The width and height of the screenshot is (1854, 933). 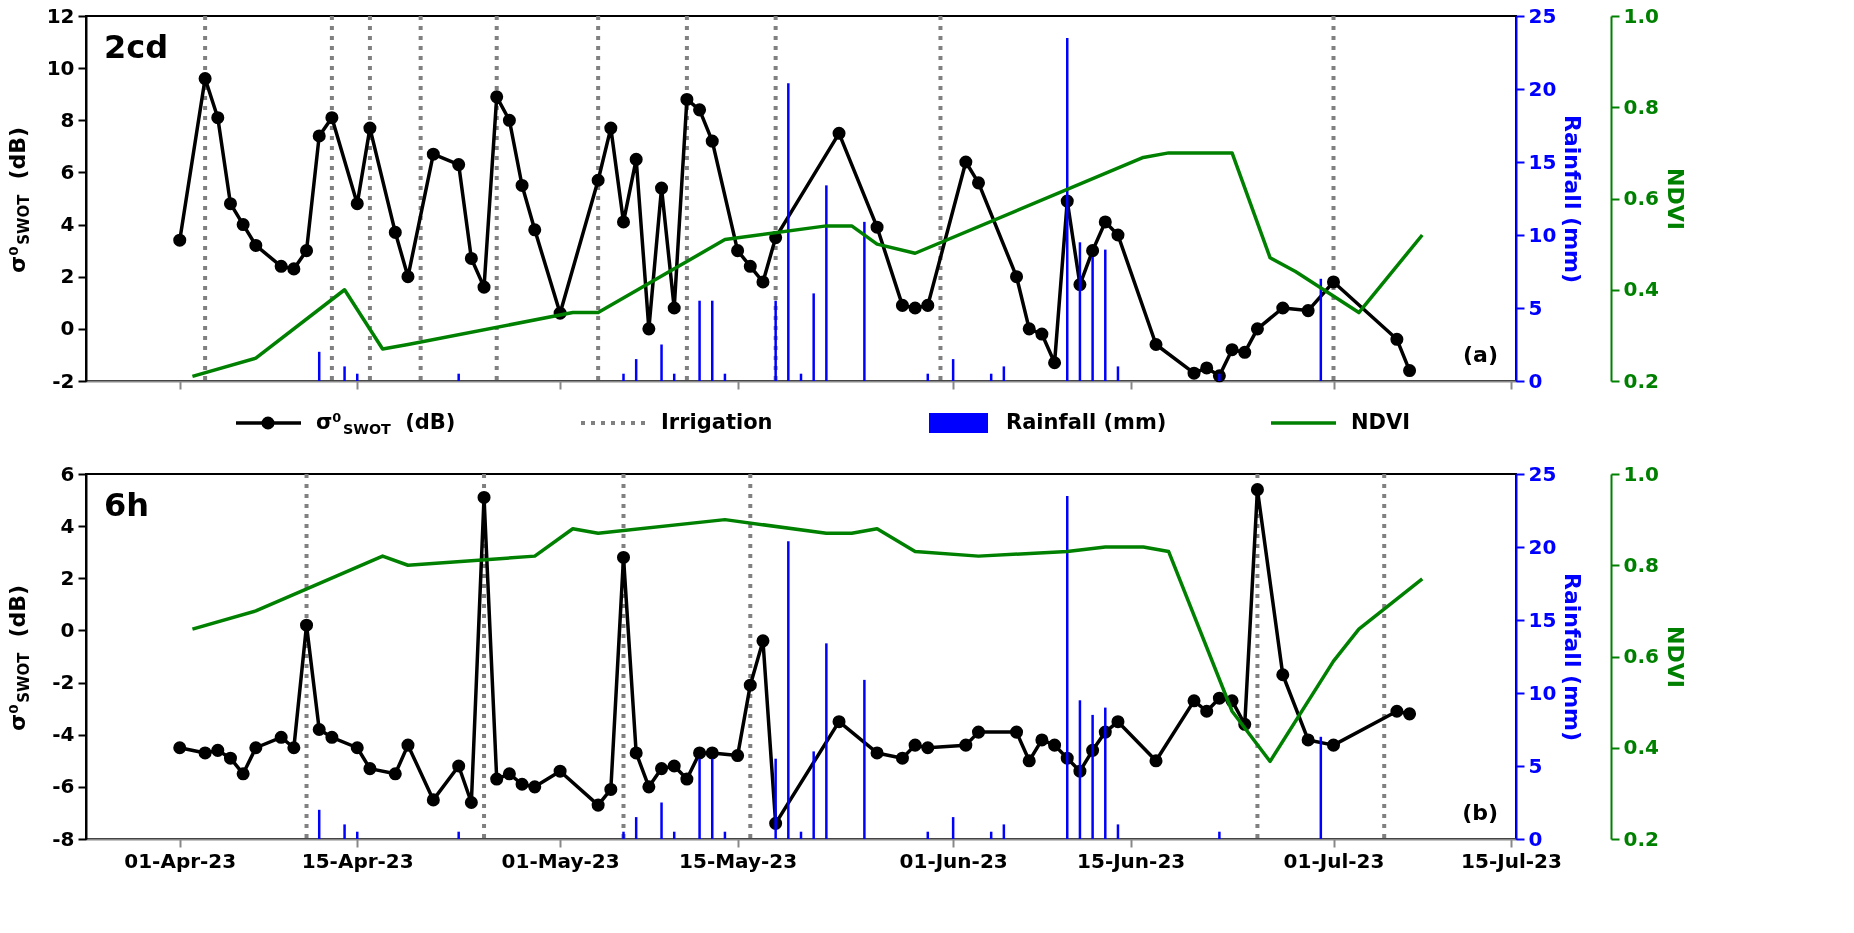 What do you see at coordinates (60, 15) in the screenshot?
I see `y-tick-label: 12` at bounding box center [60, 15].